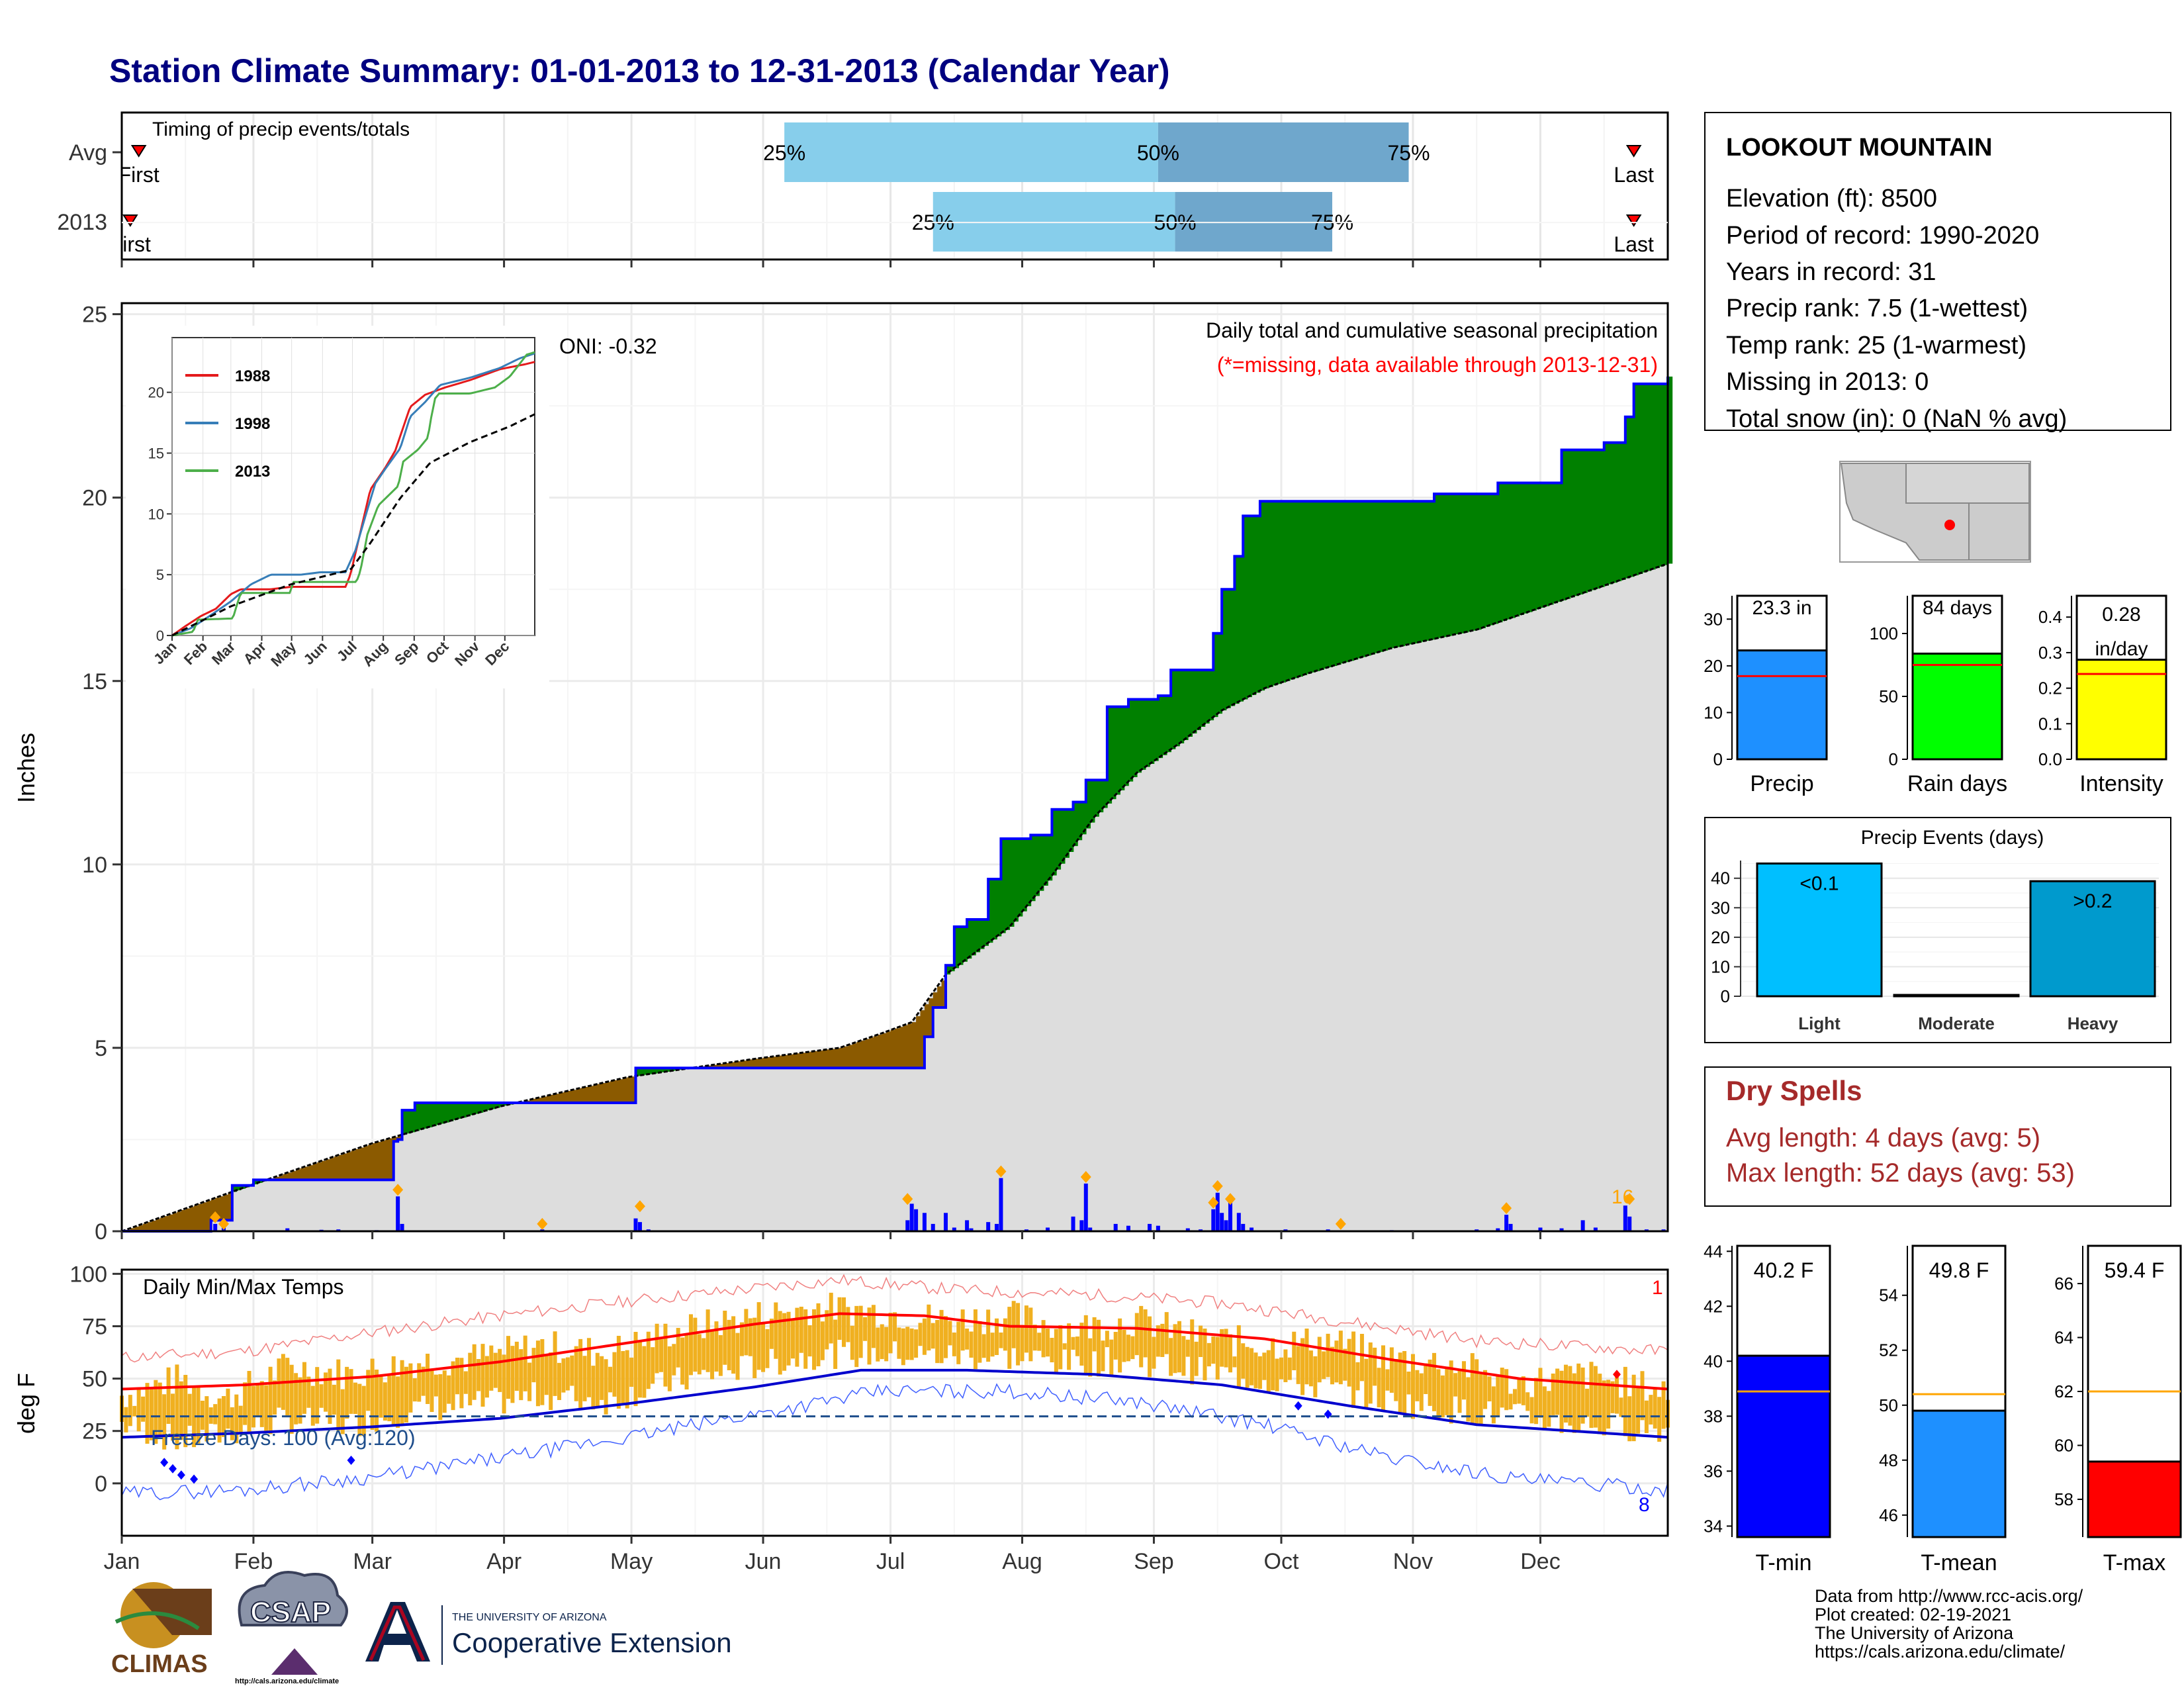  Describe the element at coordinates (1952, 838) in the screenshot. I see `precip-events-title: Precip Events (days)` at that location.